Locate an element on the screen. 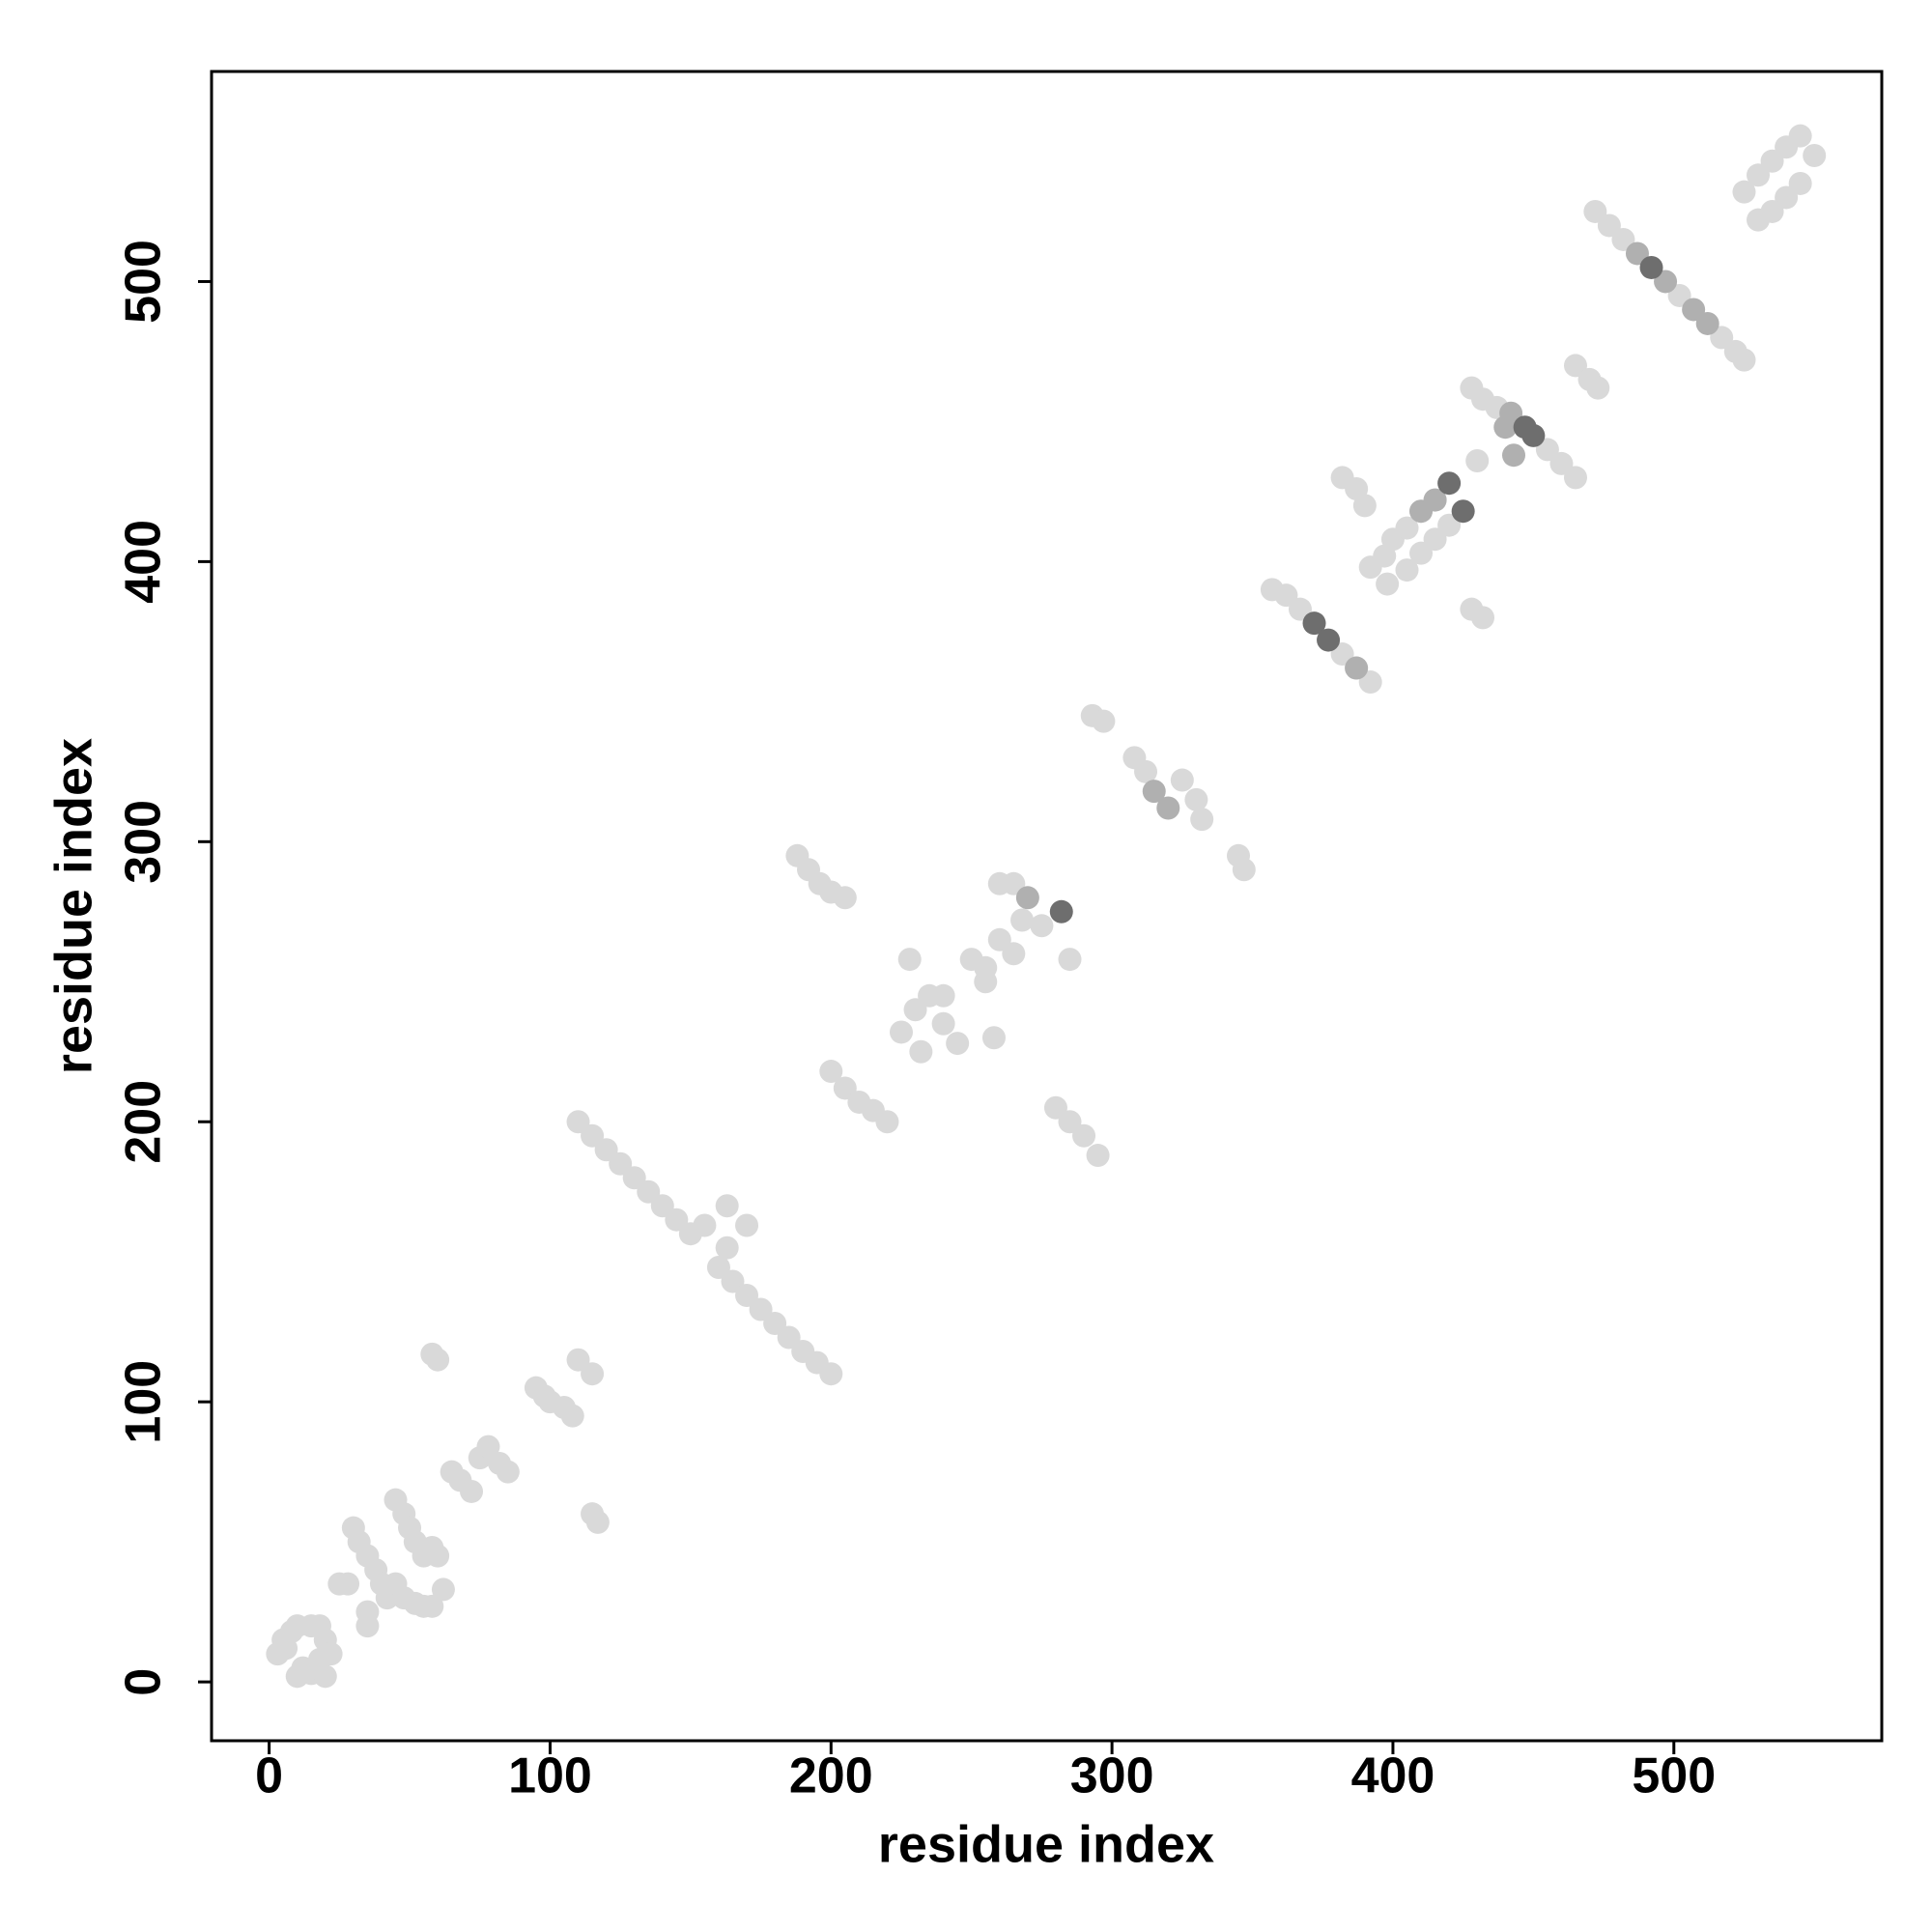 This screenshot has height=1932, width=1932. y-tick-label: 300 is located at coordinates (144, 842).